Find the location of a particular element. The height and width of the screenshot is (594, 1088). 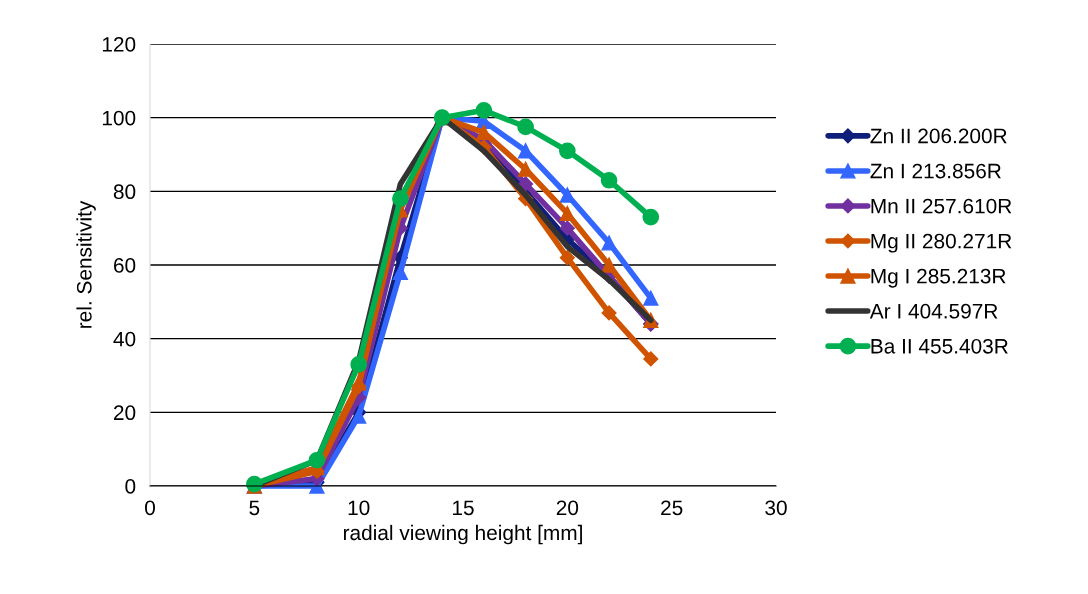

y-tick-label: 60 is located at coordinates (125, 265).